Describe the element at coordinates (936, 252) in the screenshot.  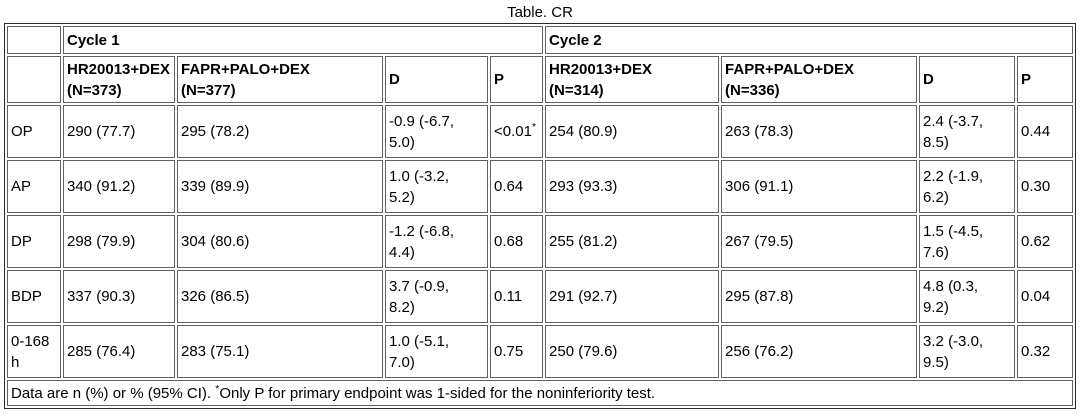
I see `cell-line: 7.6)` at that location.